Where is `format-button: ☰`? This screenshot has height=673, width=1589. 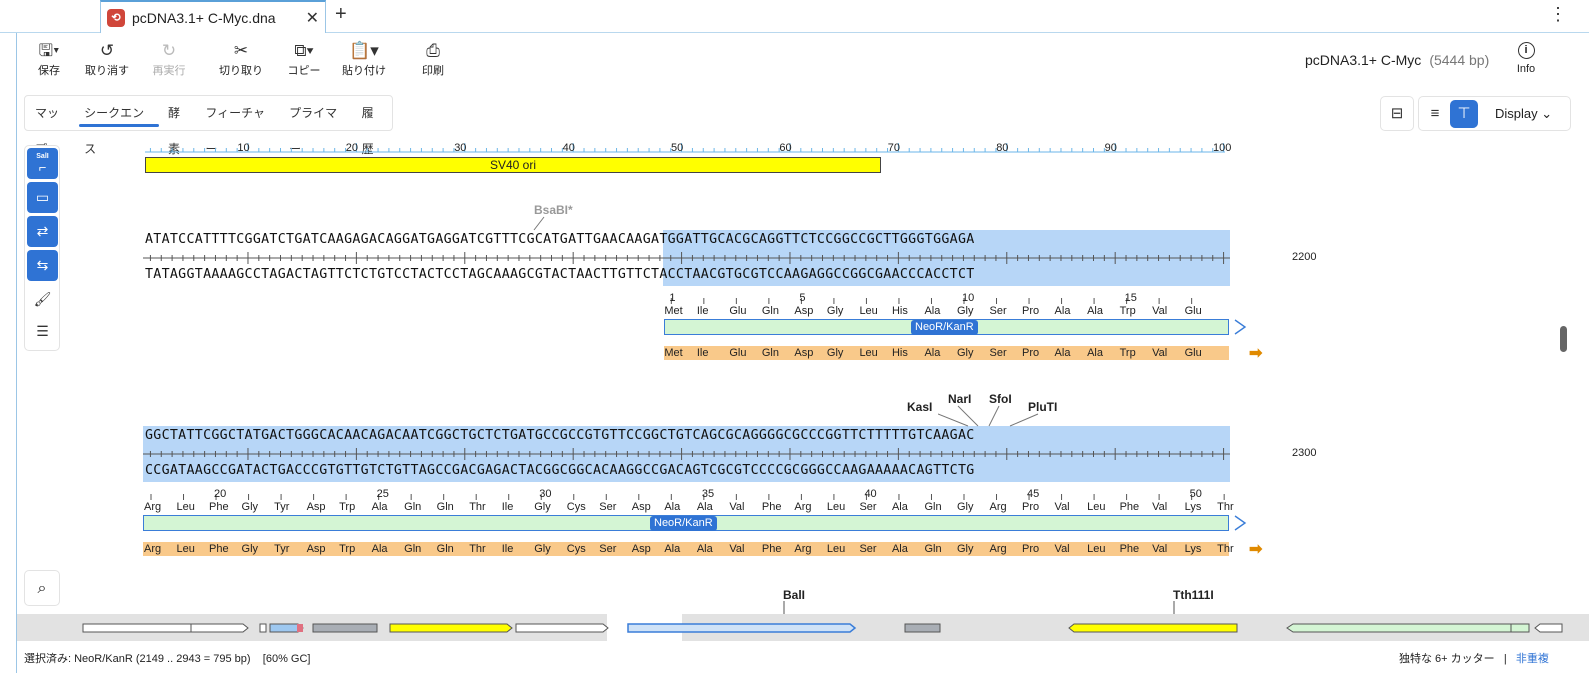
format-button: ☰ is located at coordinates (42, 331).